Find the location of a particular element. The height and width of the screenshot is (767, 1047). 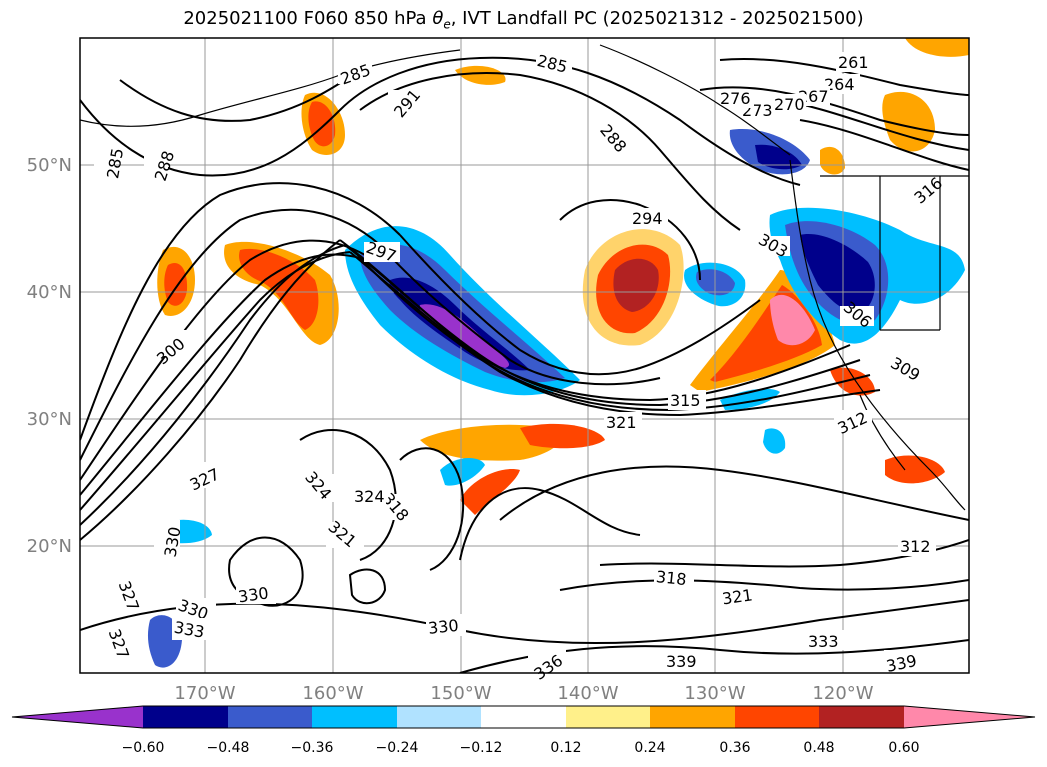

longitude-labels: 170°W 160°W 150°W 140°W 130°W 120°W is located at coordinates (523, 693).